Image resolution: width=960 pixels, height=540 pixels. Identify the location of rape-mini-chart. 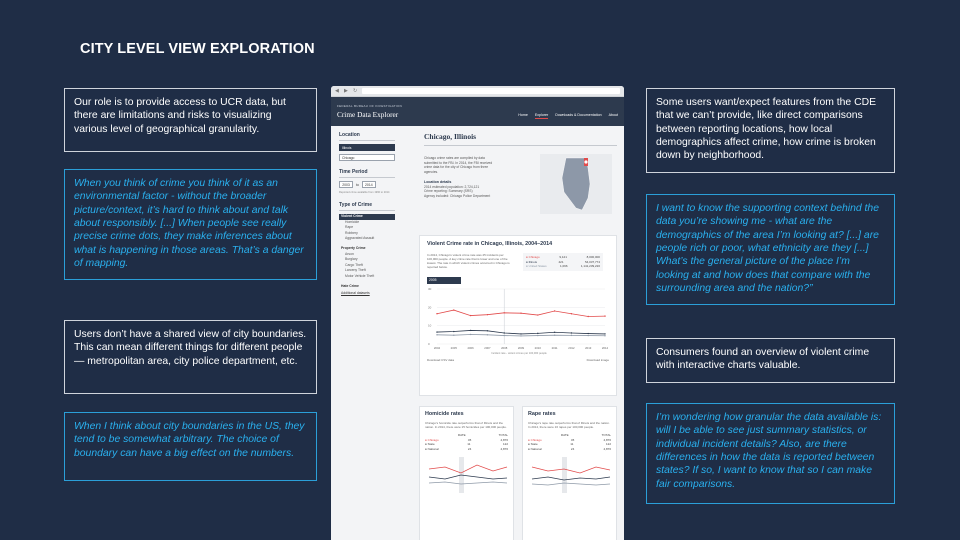
(570, 475).